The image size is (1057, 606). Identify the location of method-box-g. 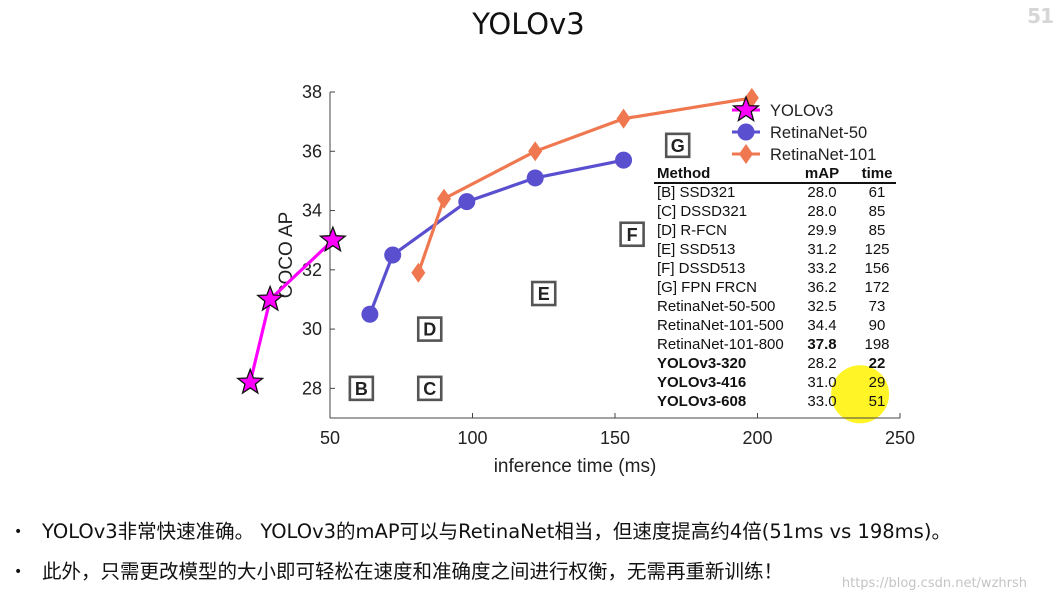
(677, 145).